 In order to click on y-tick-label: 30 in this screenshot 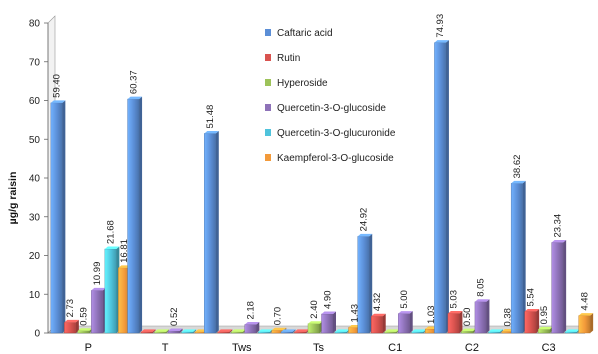, I will do `click(35, 217)`.